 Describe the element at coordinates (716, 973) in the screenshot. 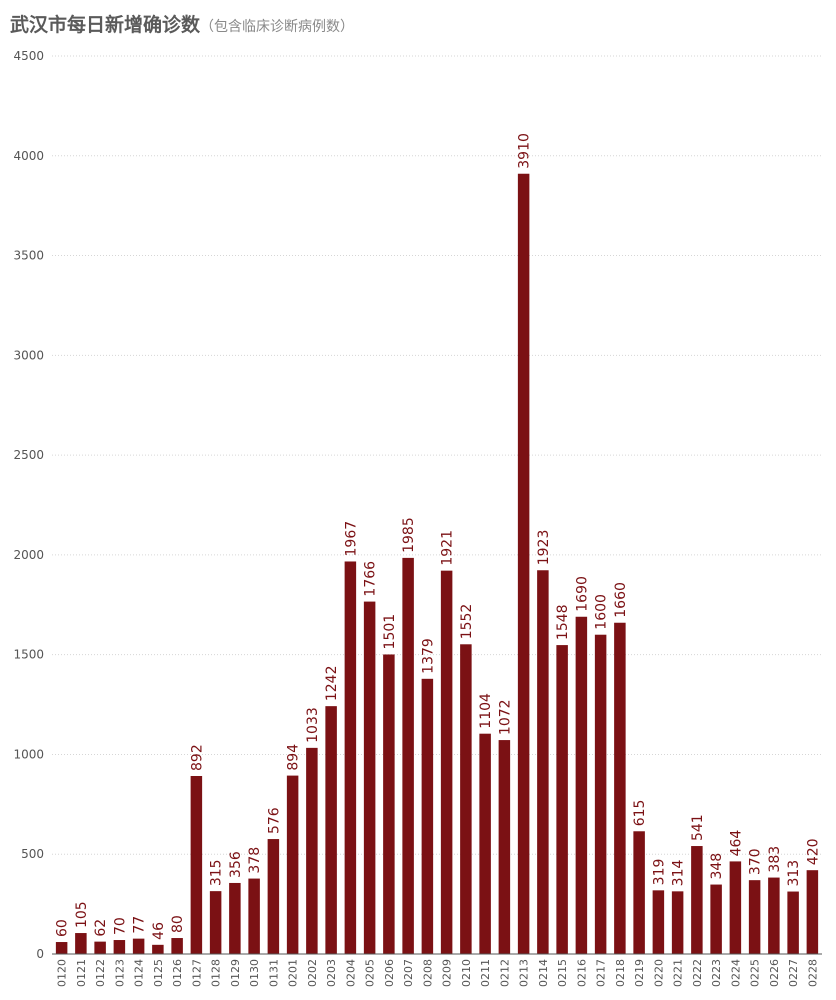

I see `x-tick-label: 0223` at that location.